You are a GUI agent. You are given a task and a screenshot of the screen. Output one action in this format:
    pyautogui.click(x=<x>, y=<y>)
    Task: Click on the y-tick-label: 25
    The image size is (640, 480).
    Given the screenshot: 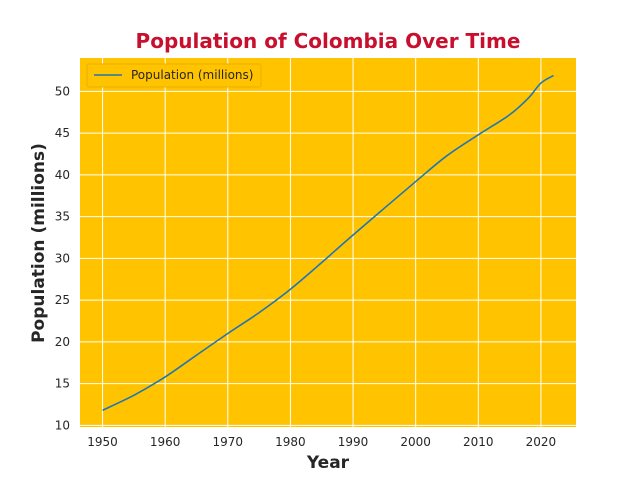 What is the action you would take?
    pyautogui.click(x=62, y=300)
    